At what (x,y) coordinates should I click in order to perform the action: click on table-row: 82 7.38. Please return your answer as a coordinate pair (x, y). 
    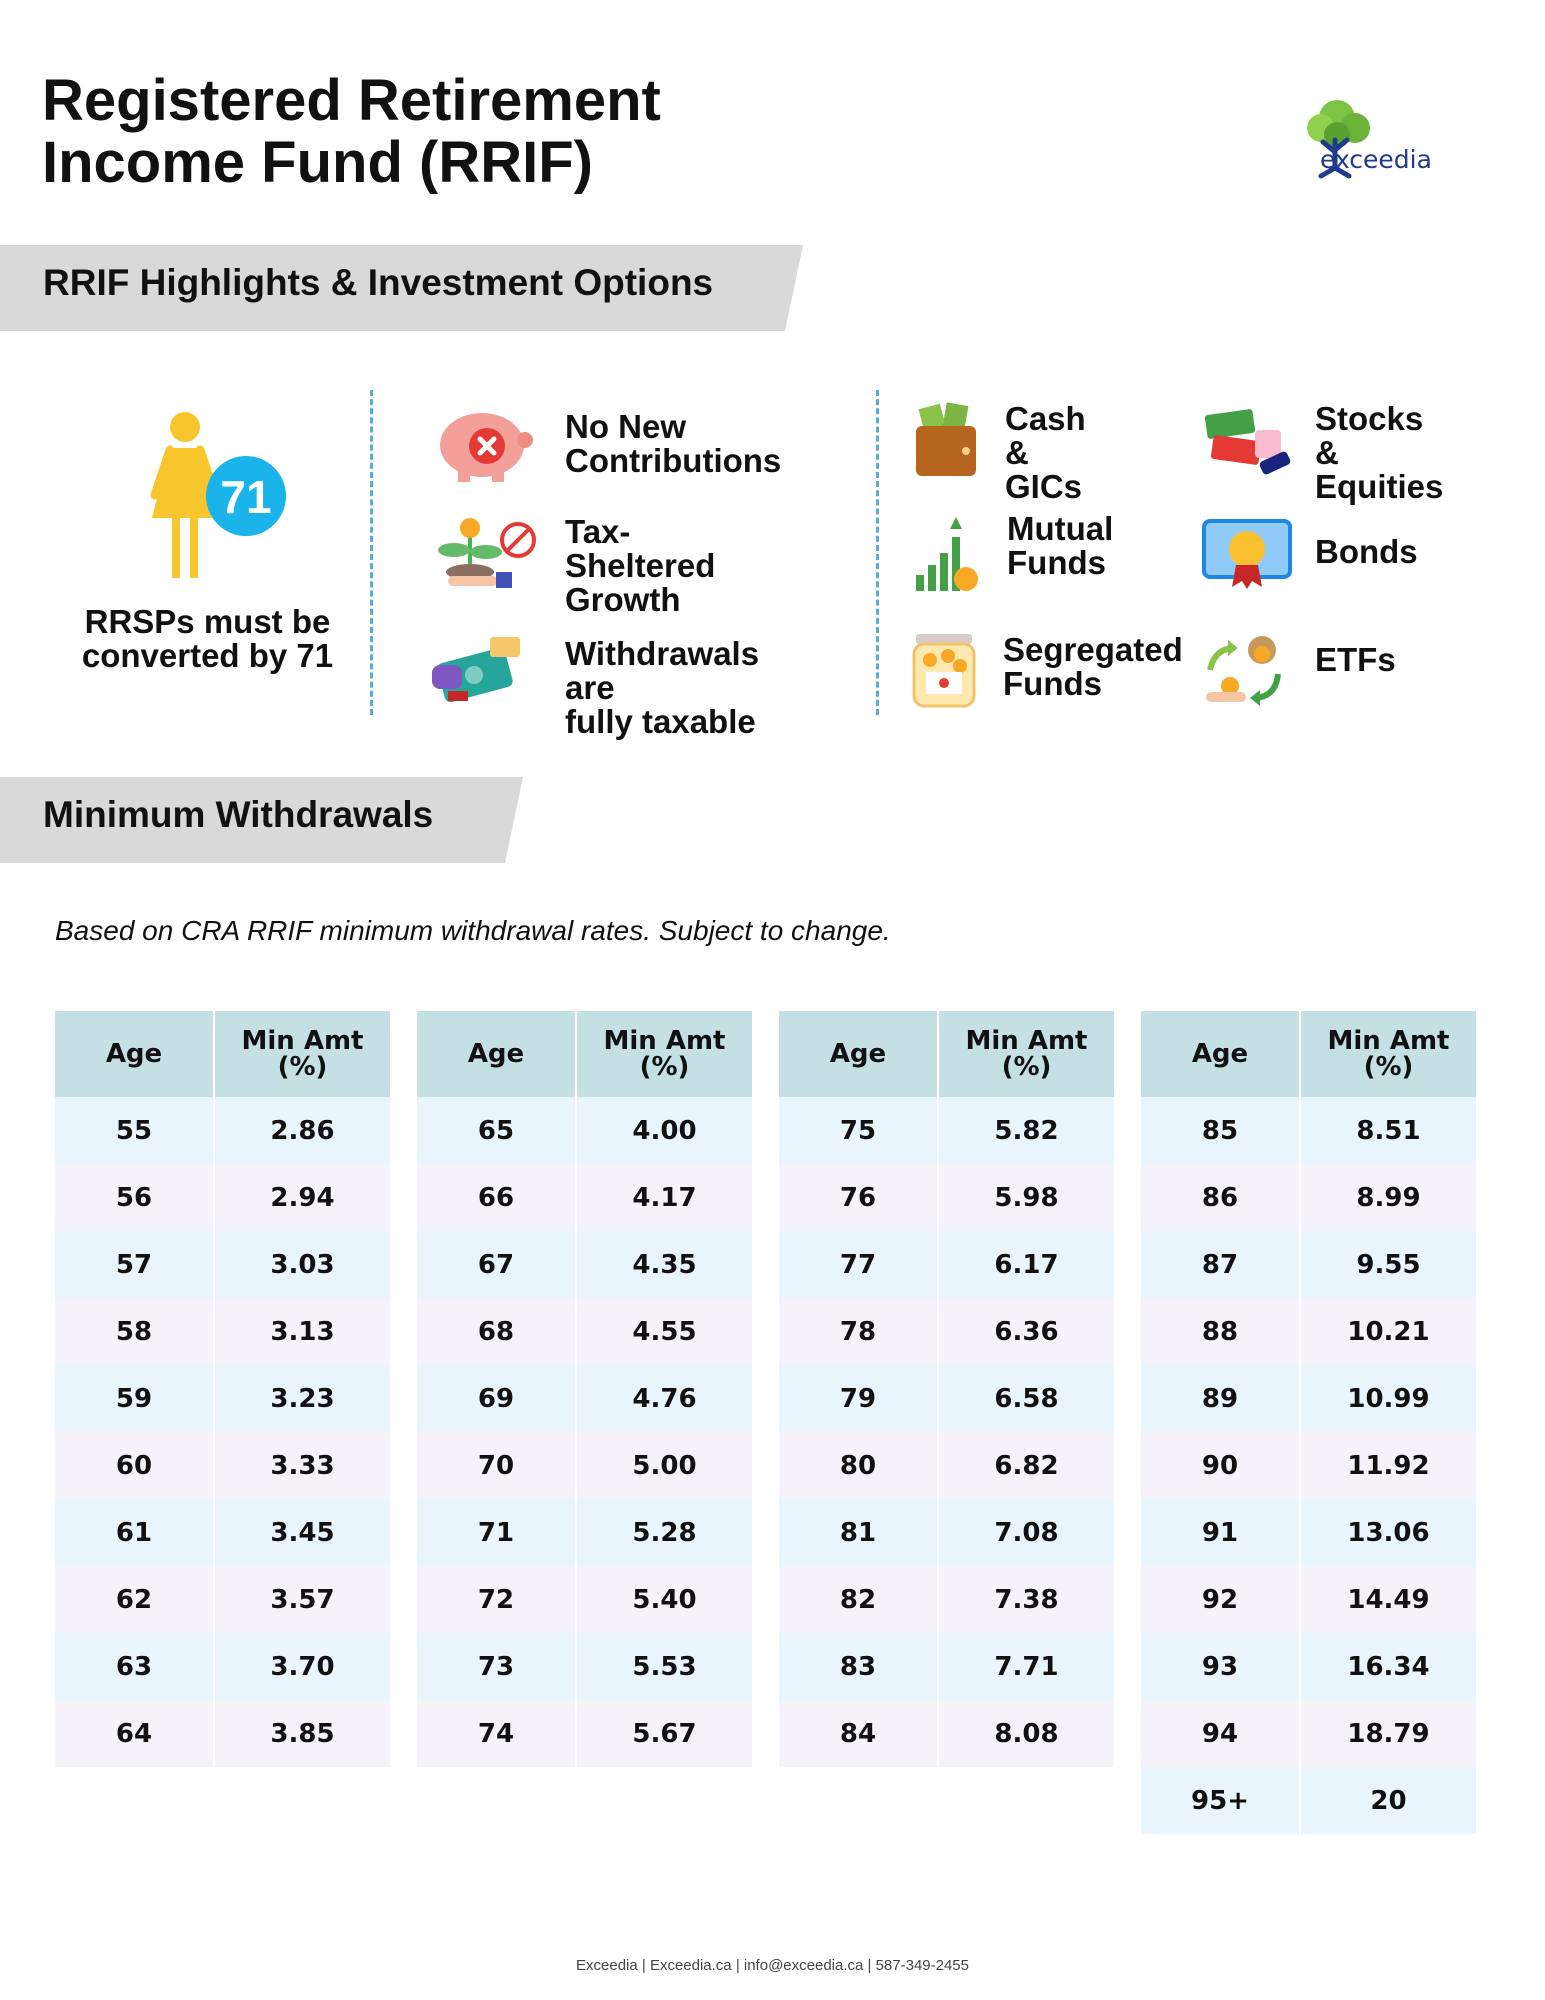
    Looking at the image, I should click on (946, 1599).